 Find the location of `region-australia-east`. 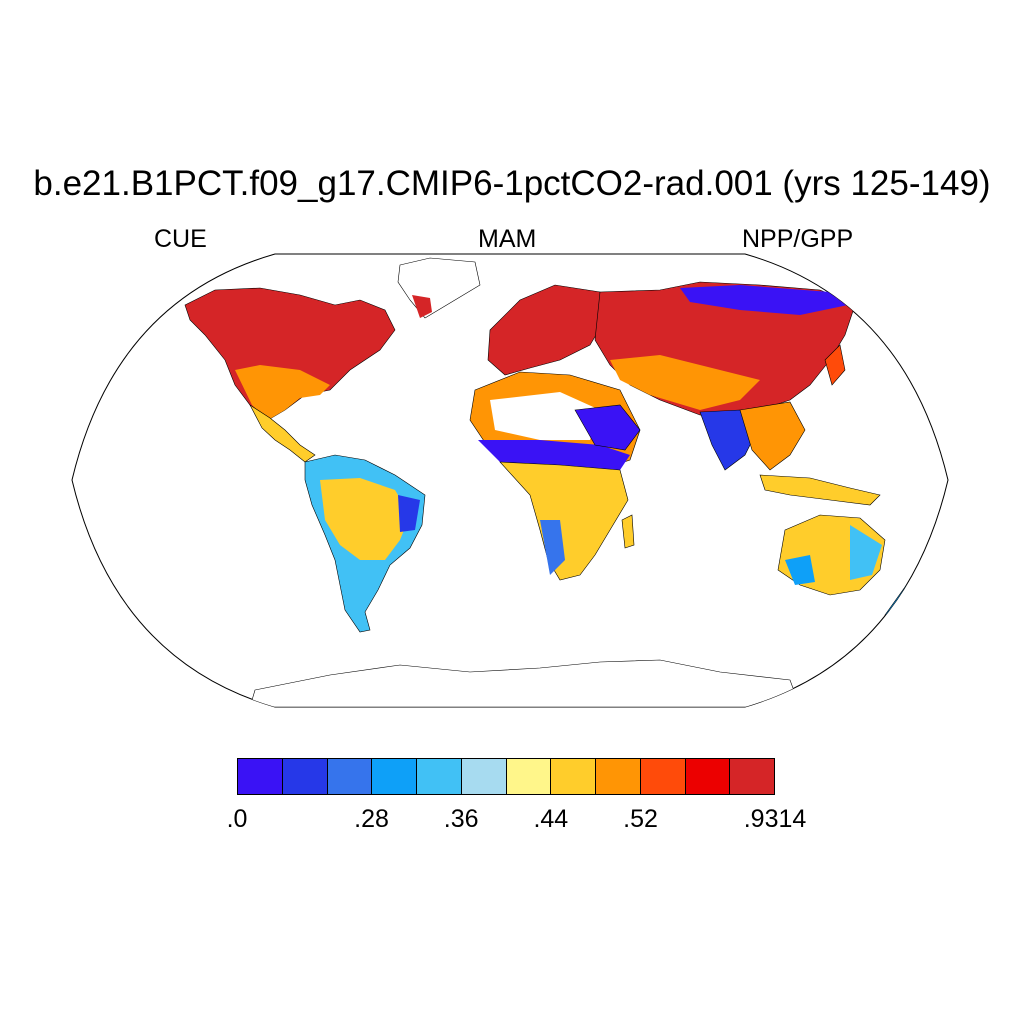

region-australia-east is located at coordinates (866, 552).